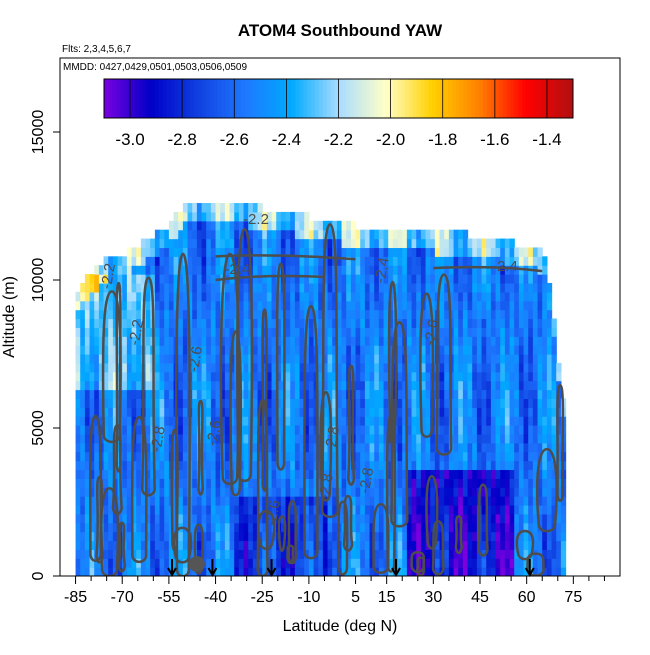 This screenshot has height=655, width=650. I want to click on contour-label: -2.8, so click(158, 439).